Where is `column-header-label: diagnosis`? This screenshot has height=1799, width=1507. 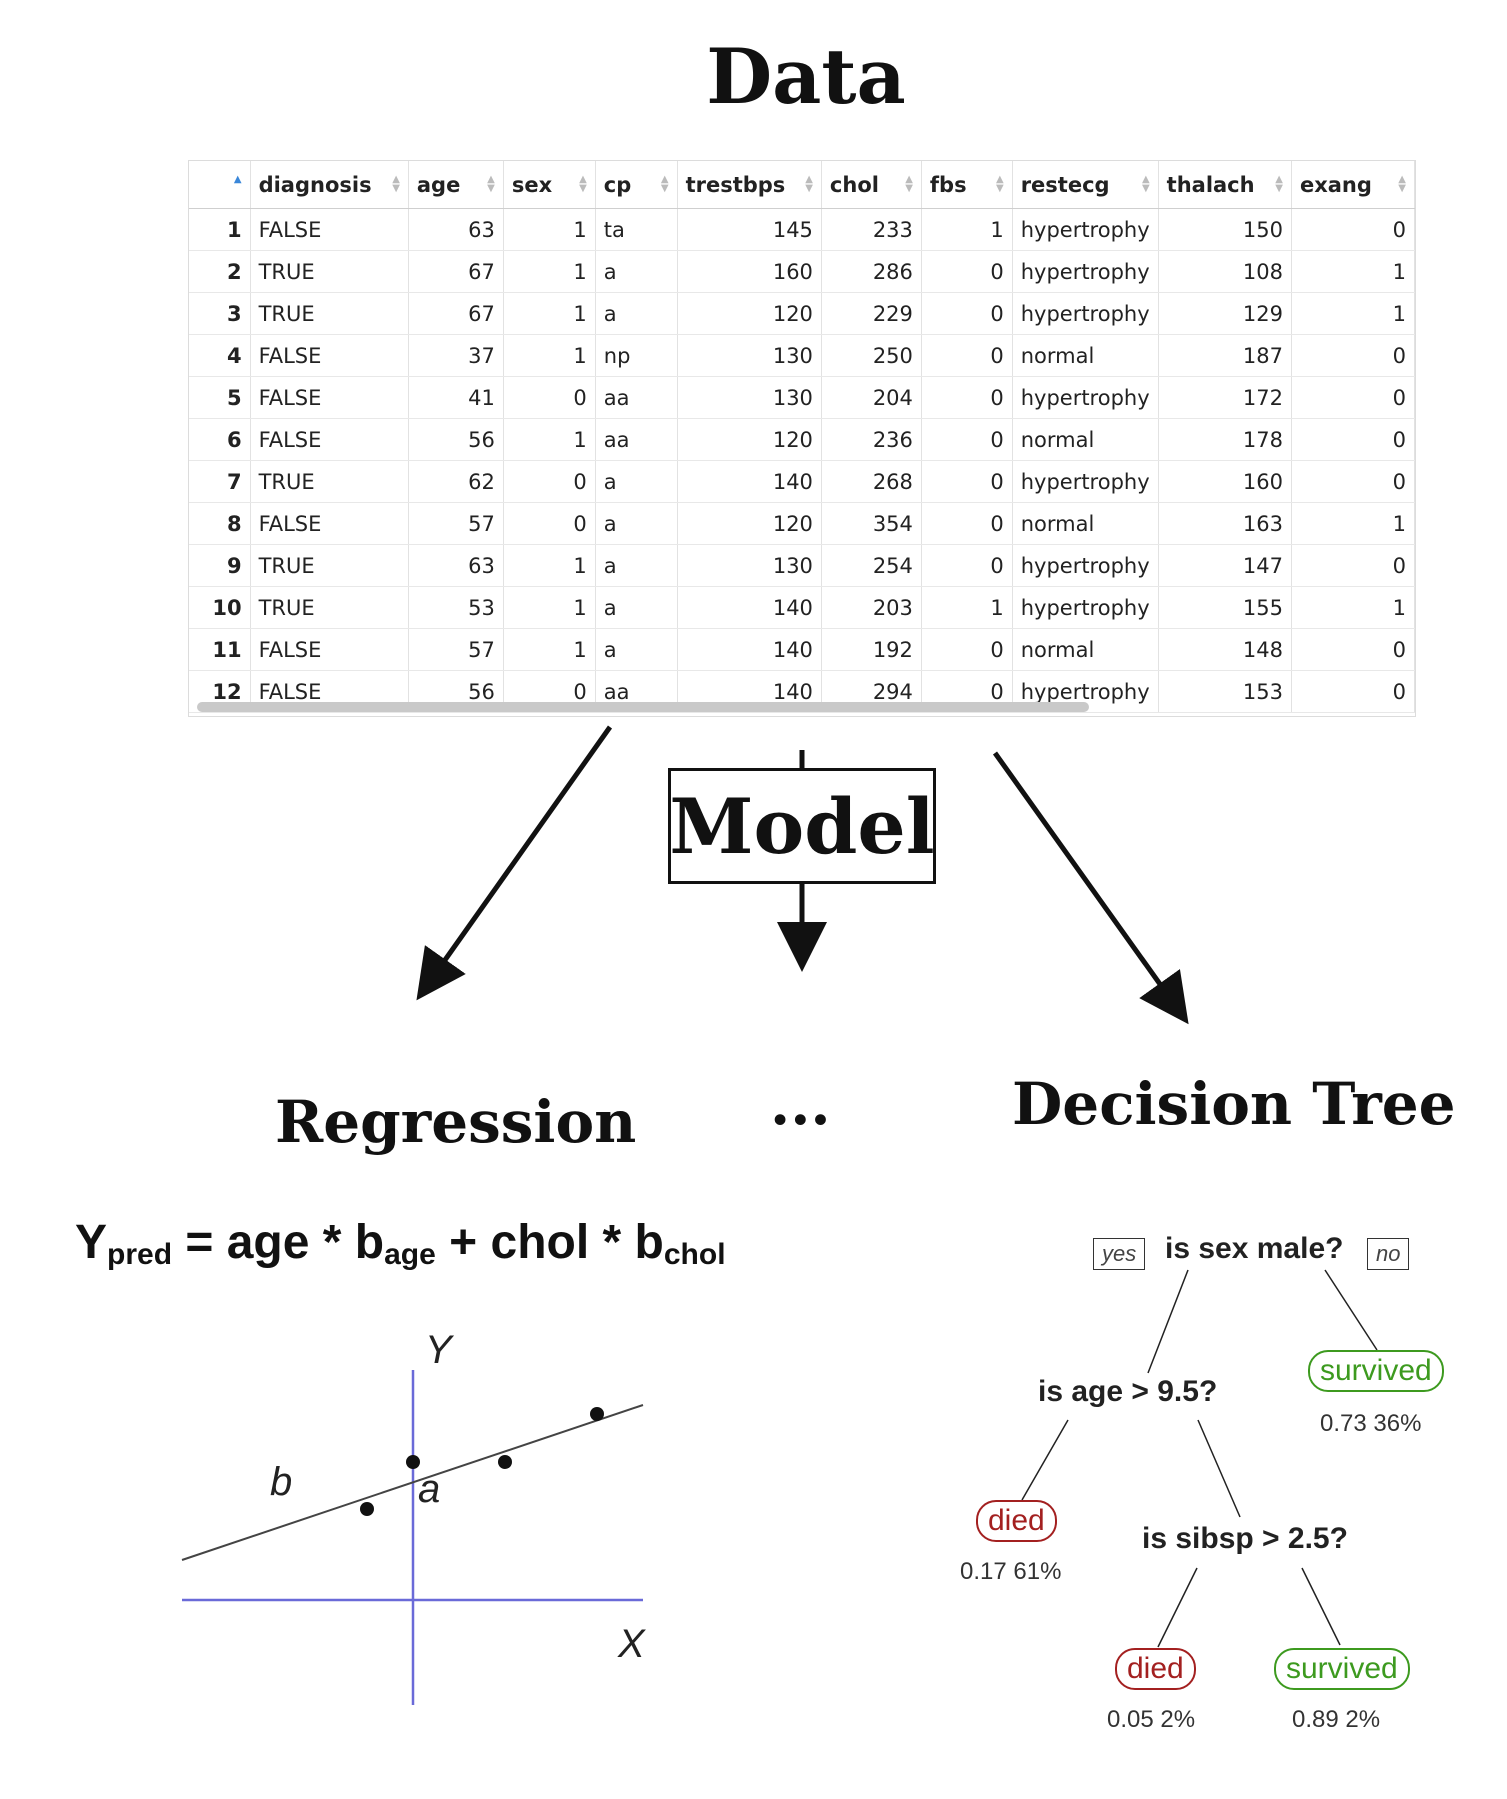
column-header-label: diagnosis is located at coordinates (315, 184).